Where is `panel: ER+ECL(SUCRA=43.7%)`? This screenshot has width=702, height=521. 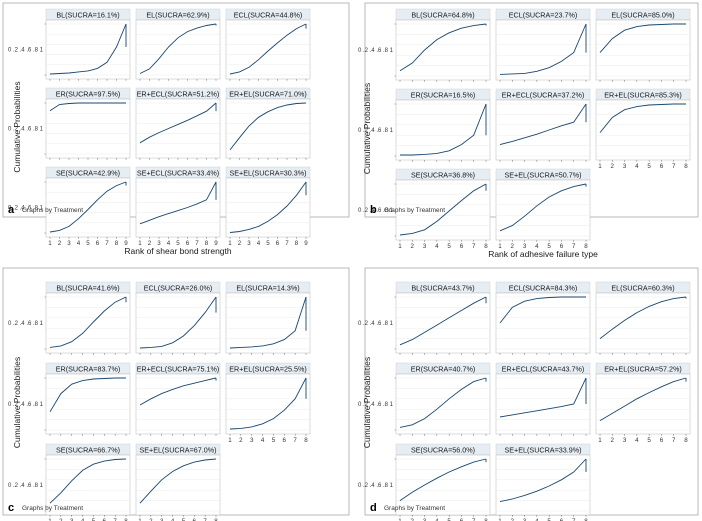 panel: ER+ECL(SUCRA=43.7%) is located at coordinates (543, 399).